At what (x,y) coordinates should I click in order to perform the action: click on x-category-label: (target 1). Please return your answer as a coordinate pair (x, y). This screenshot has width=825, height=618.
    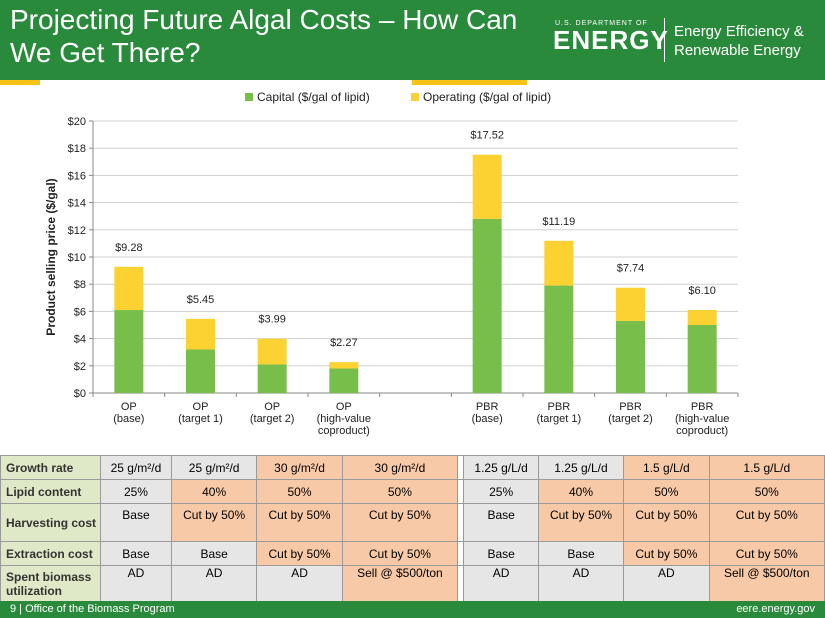
    Looking at the image, I should click on (200, 419).